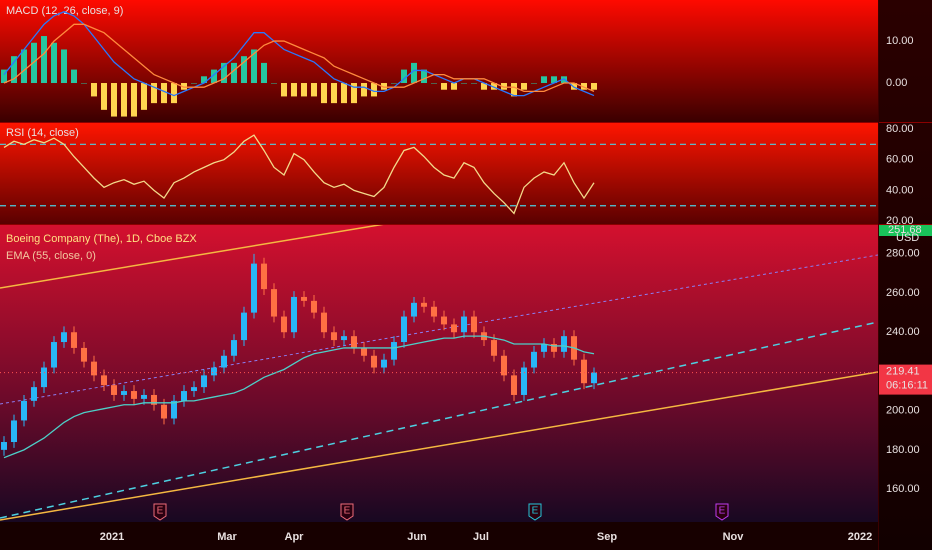 This screenshot has height=550, width=932. What do you see at coordinates (160, 511) in the screenshot?
I see `event-label: E` at bounding box center [160, 511].